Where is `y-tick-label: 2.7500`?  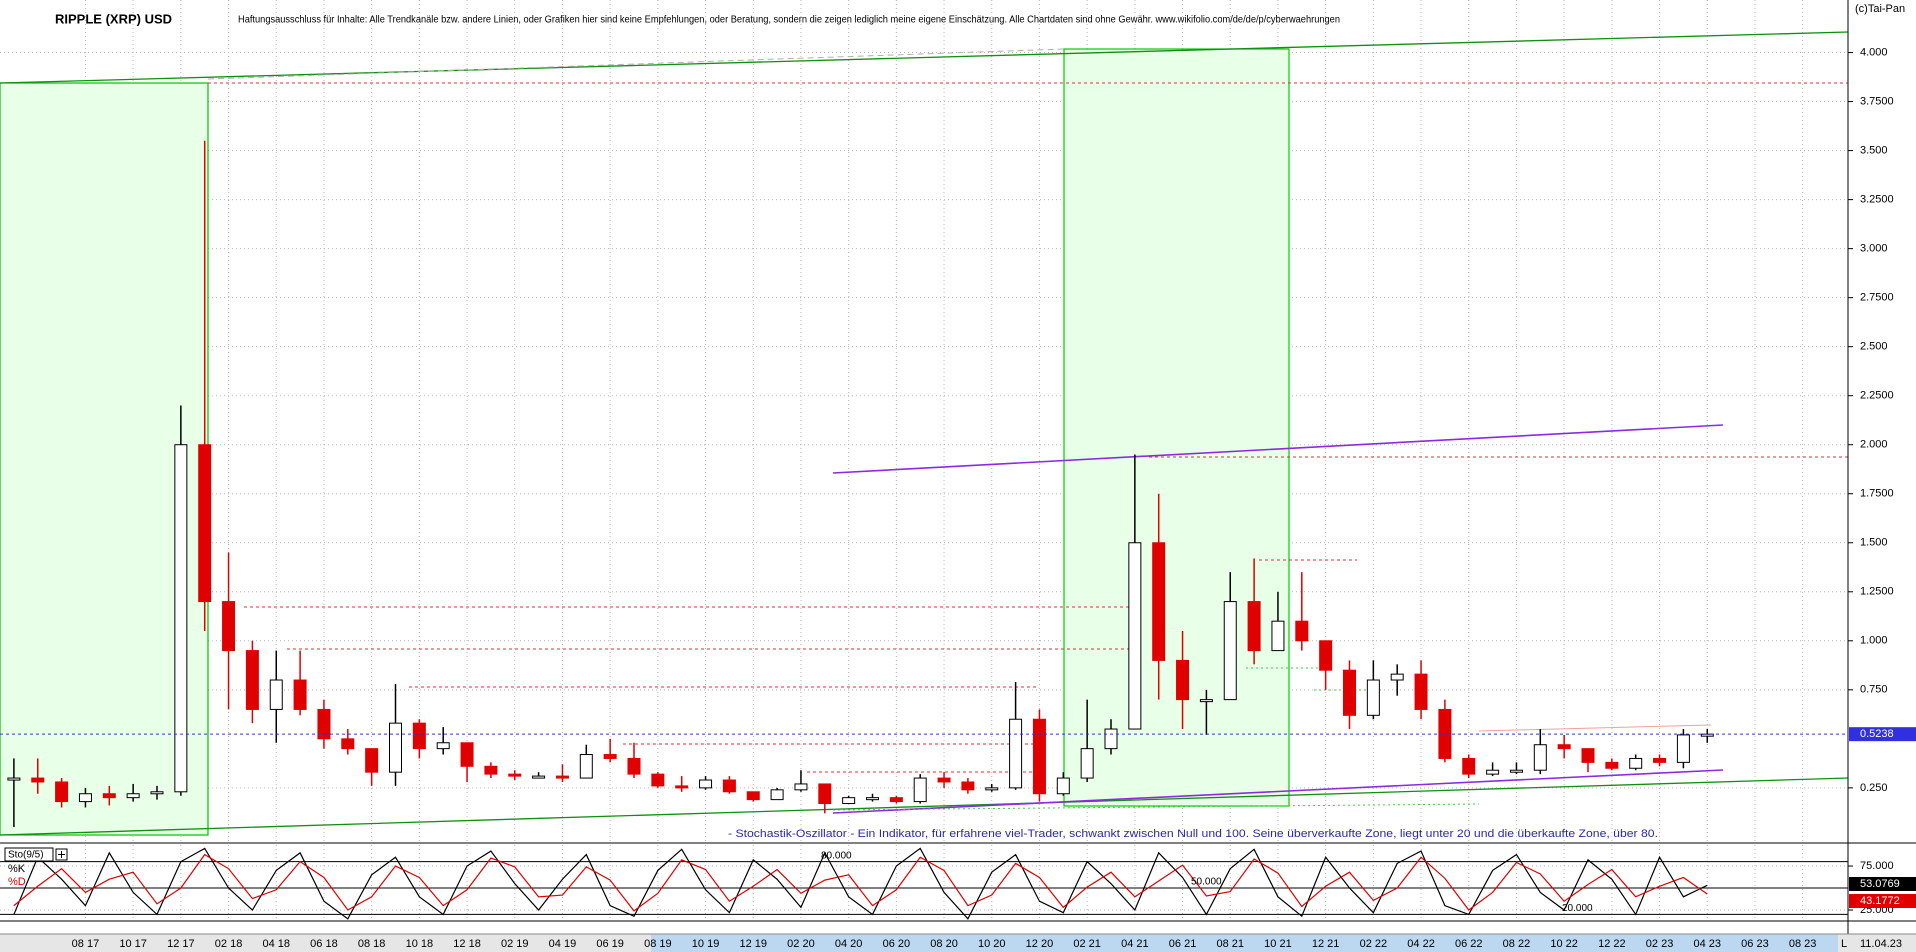
y-tick-label: 2.7500 is located at coordinates (1877, 298).